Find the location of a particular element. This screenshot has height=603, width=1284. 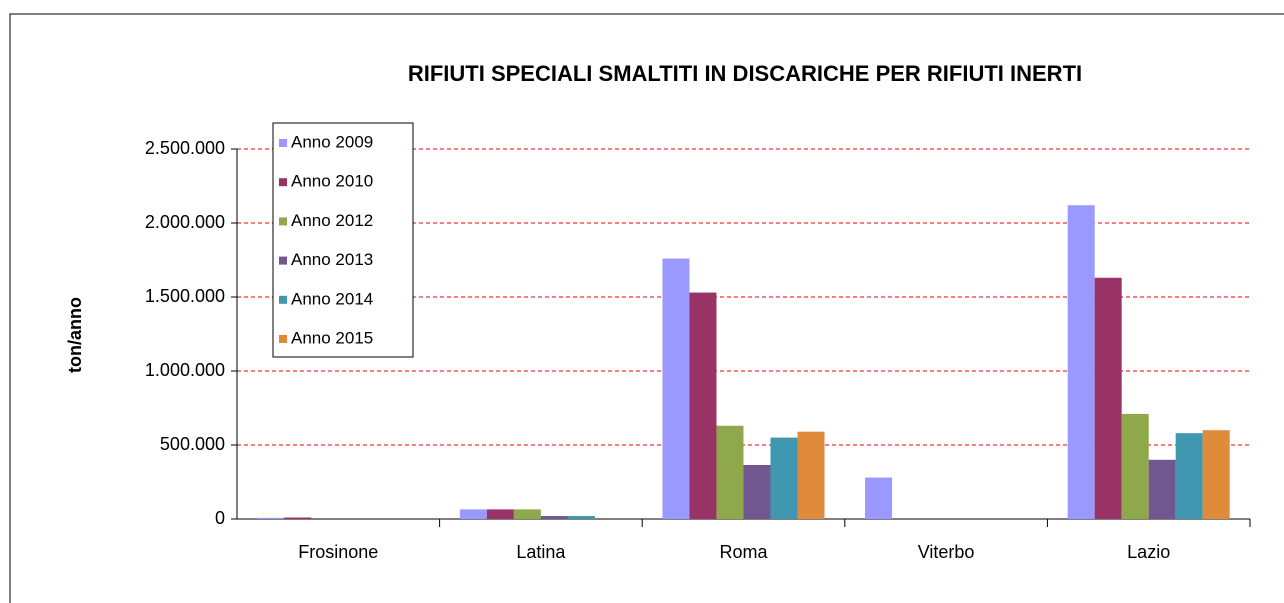

legend-label: Anno 2012 is located at coordinates (332, 220).